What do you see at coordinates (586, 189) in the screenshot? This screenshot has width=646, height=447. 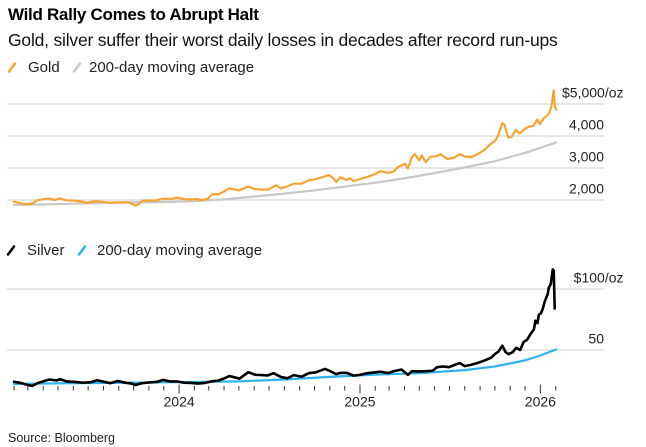 I see `gold-y-tick-label: 2,000` at bounding box center [586, 189].